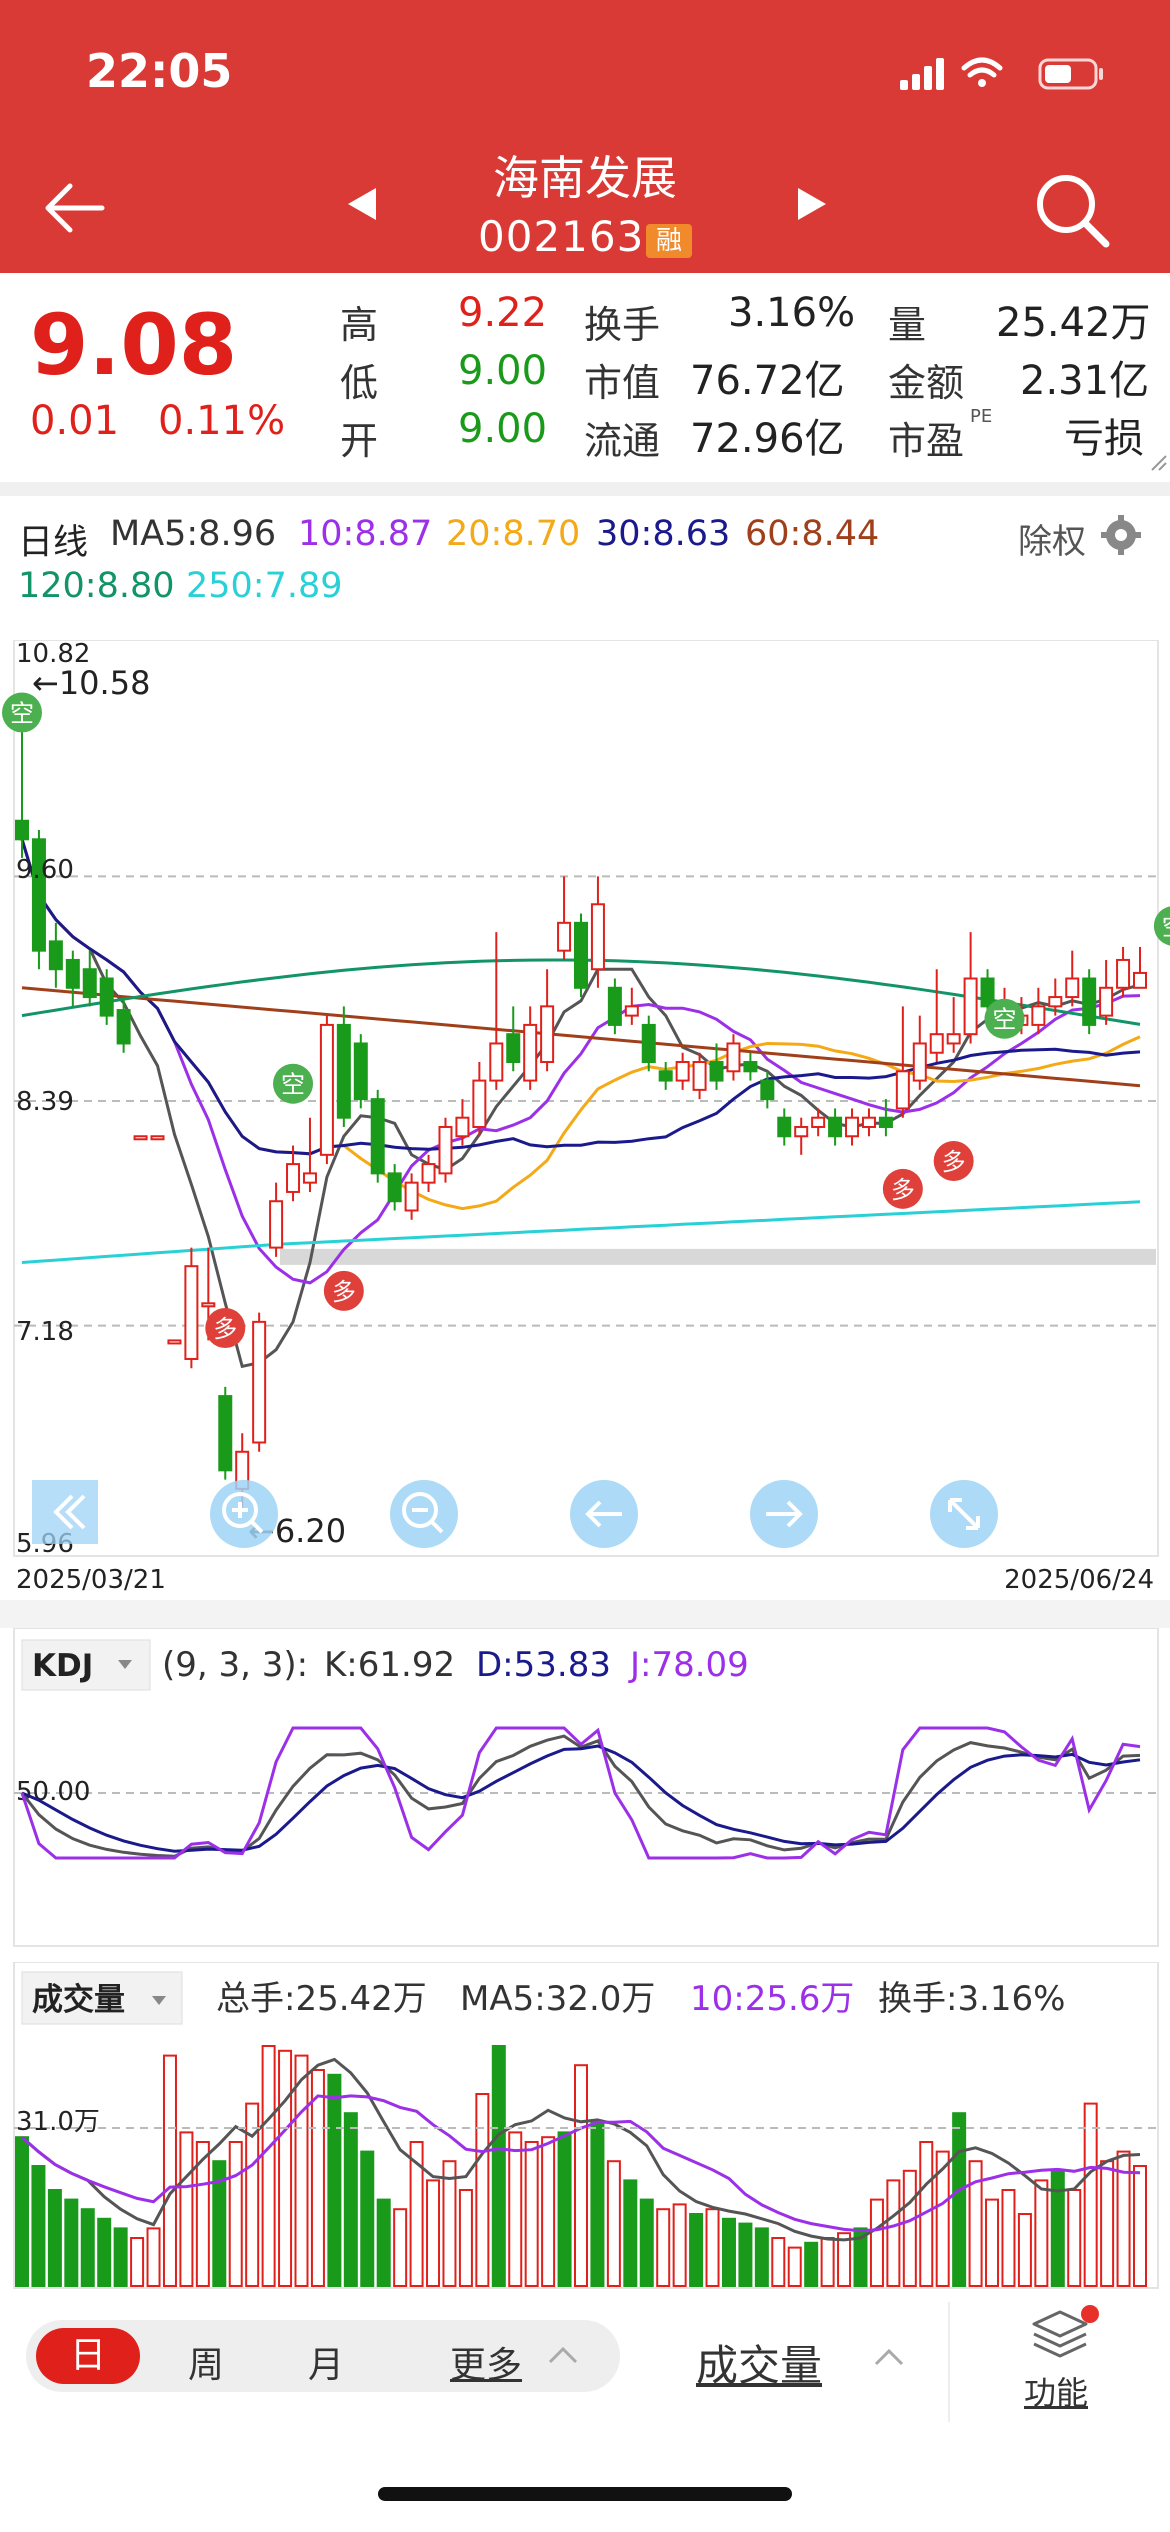  What do you see at coordinates (515, 1514) in the screenshot?
I see `chart-controls` at bounding box center [515, 1514].